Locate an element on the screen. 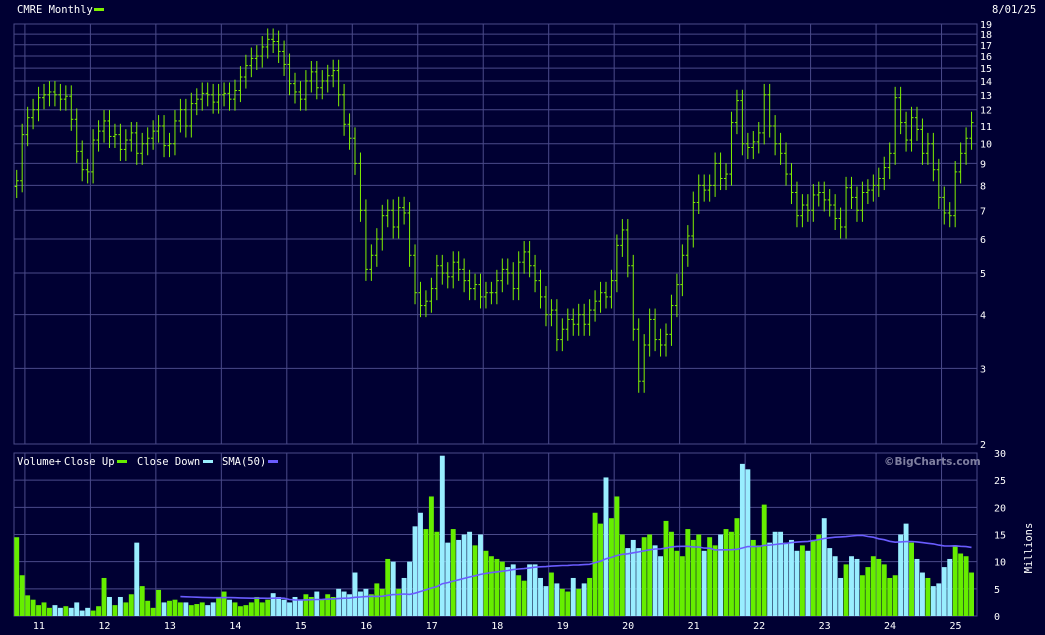 This screenshot has height=635, width=1045. symbol-legend-swatch is located at coordinates (99, 9).